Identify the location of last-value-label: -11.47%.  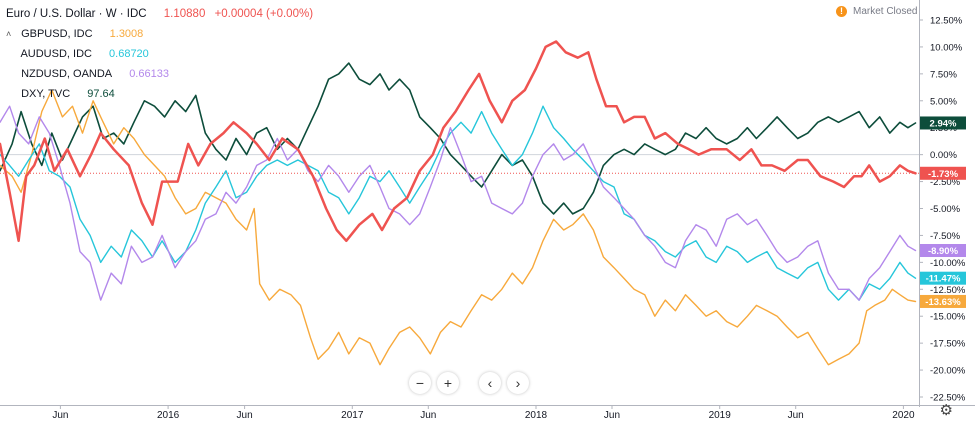
(943, 278).